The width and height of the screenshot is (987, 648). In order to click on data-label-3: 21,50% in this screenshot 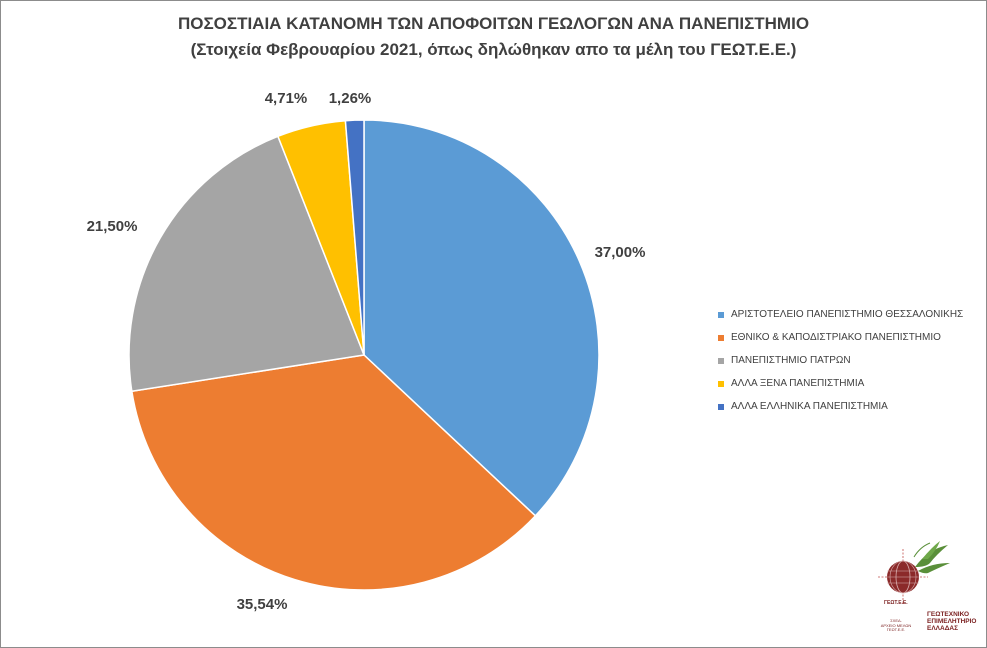, I will do `click(112, 226)`.